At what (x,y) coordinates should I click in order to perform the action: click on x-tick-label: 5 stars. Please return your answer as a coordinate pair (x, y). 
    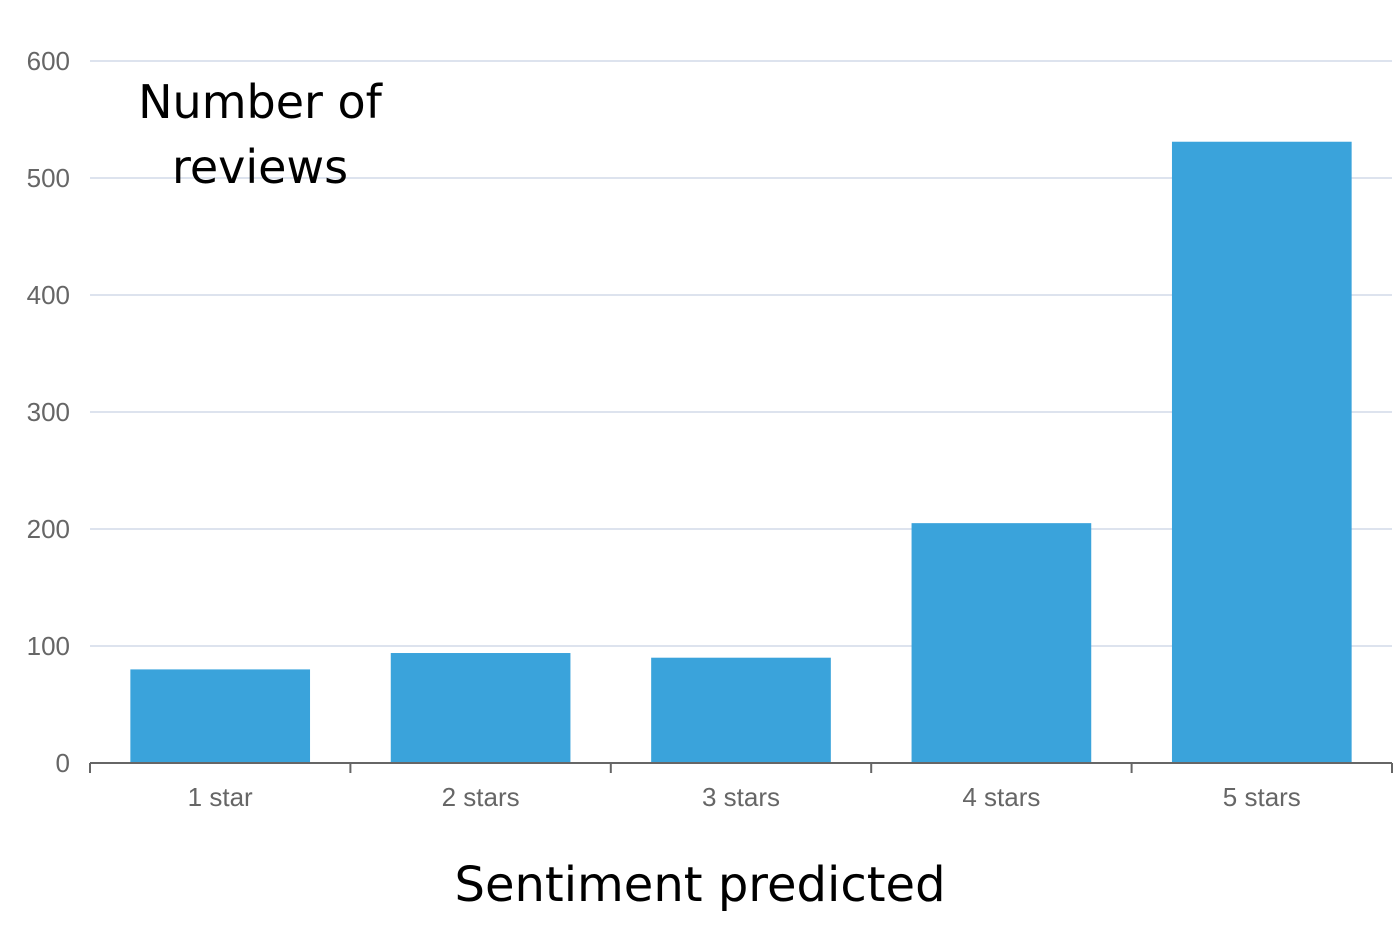
    Looking at the image, I should click on (1262, 797).